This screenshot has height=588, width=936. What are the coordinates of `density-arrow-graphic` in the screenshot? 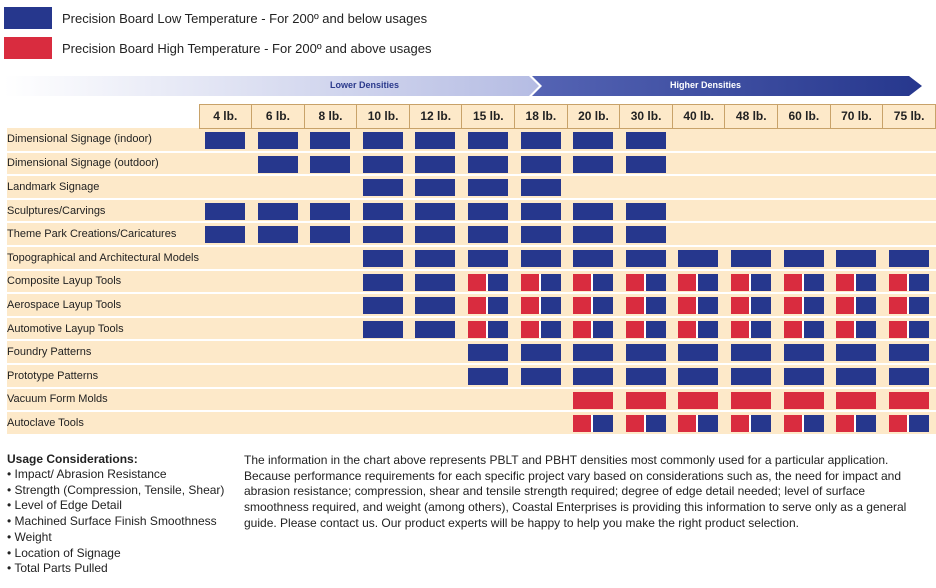 It's located at (463, 86).